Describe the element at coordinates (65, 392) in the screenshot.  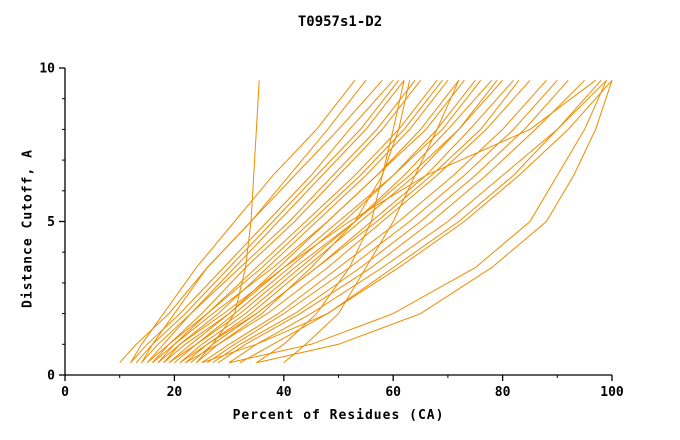
I see `x-tick-label: 0` at that location.